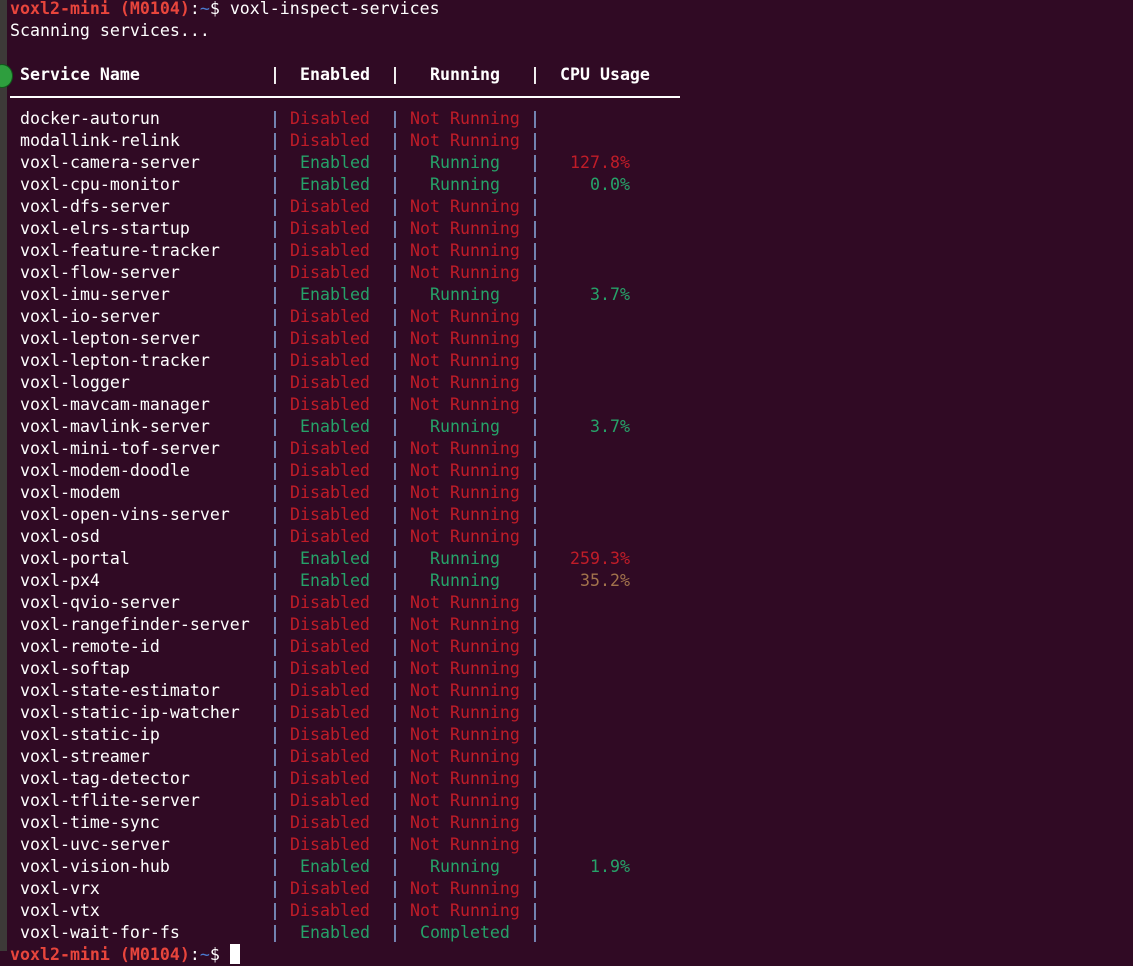 The width and height of the screenshot is (1133, 966). I want to click on table-row: voxl-static-ip | Disabled | Not Running |, so click(350, 735).